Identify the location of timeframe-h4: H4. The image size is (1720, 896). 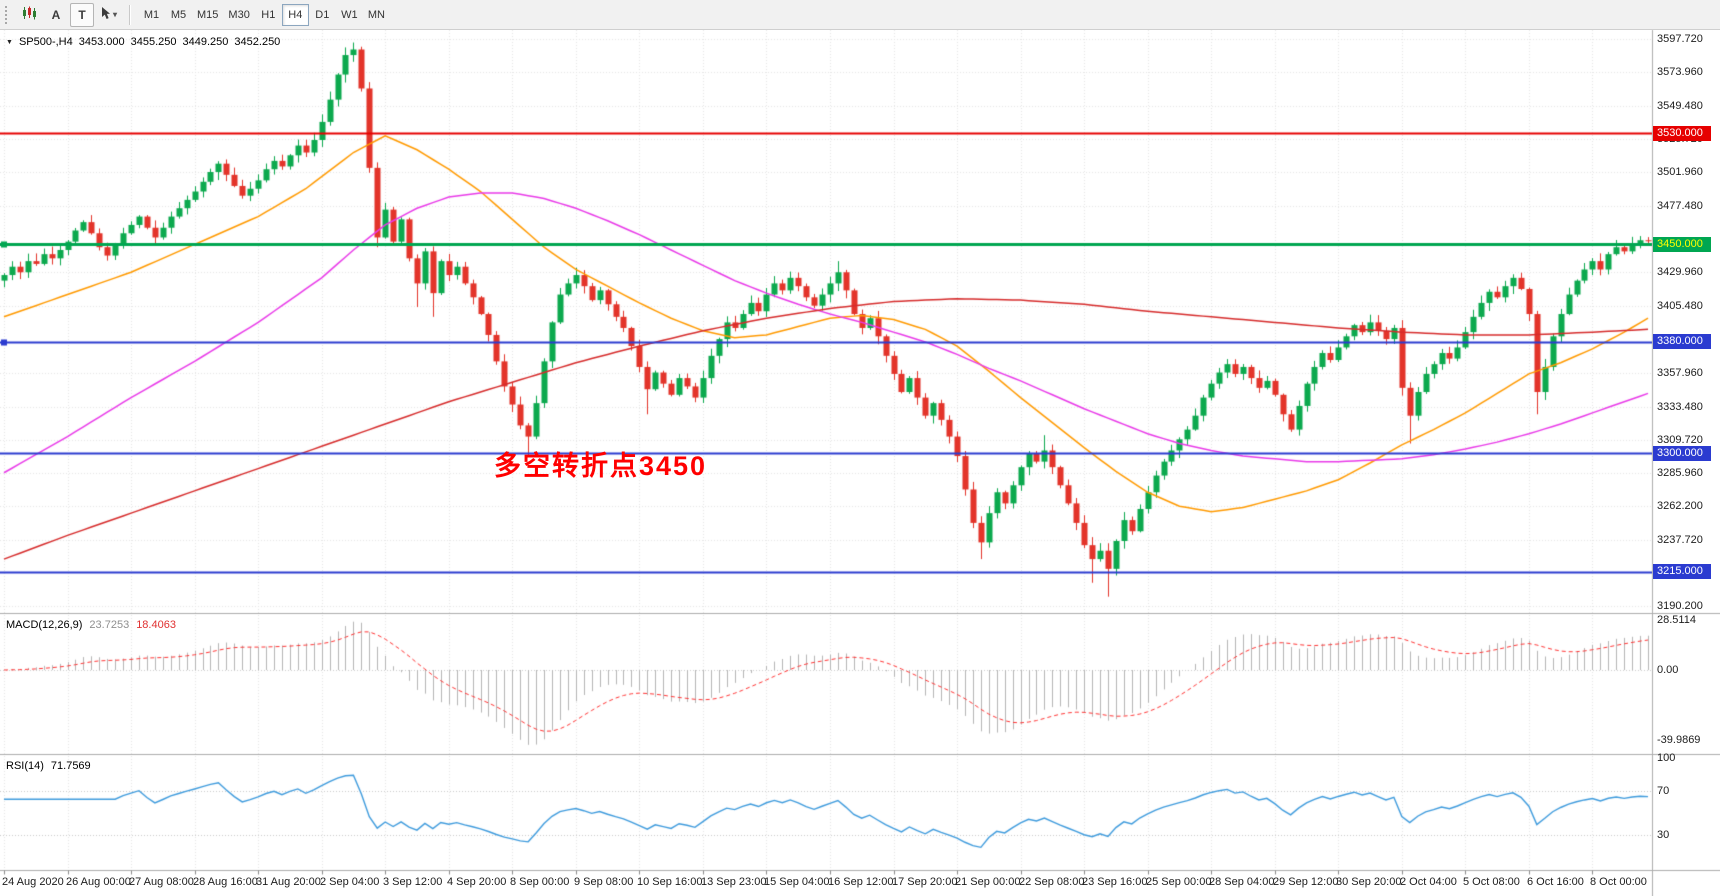
(295, 14).